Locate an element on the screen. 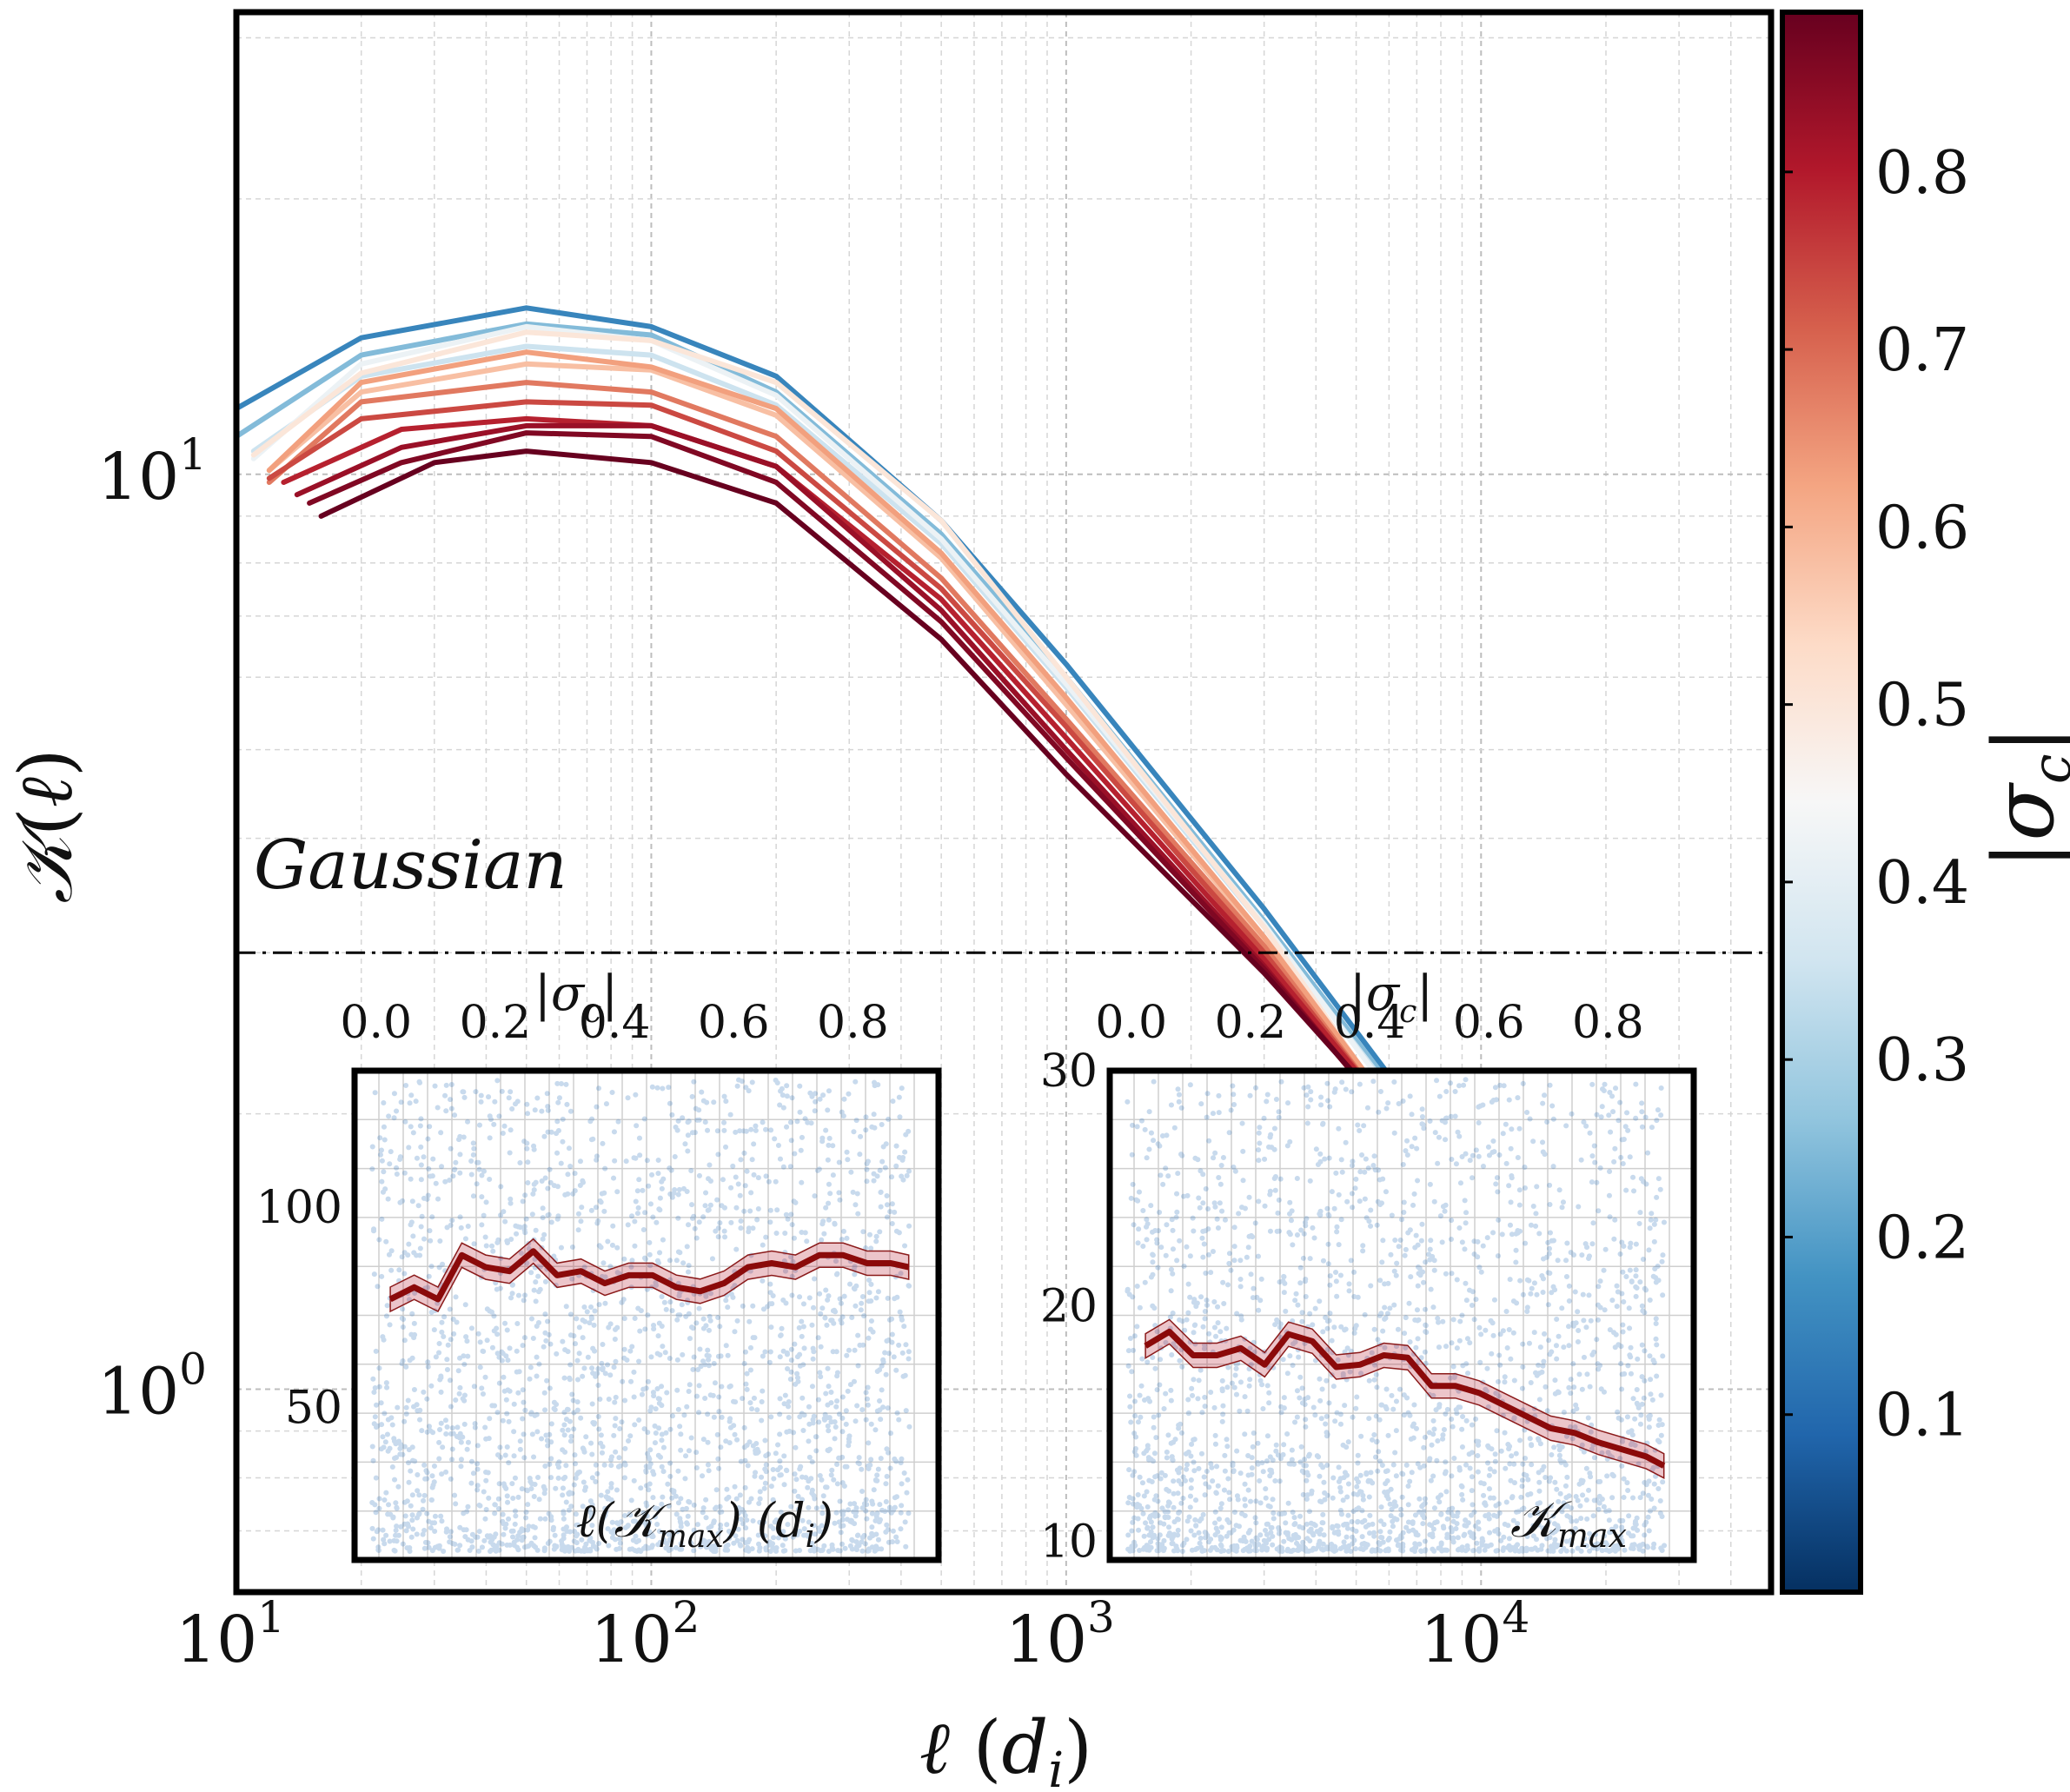  inset-right-grid is located at coordinates (1402, 1315).